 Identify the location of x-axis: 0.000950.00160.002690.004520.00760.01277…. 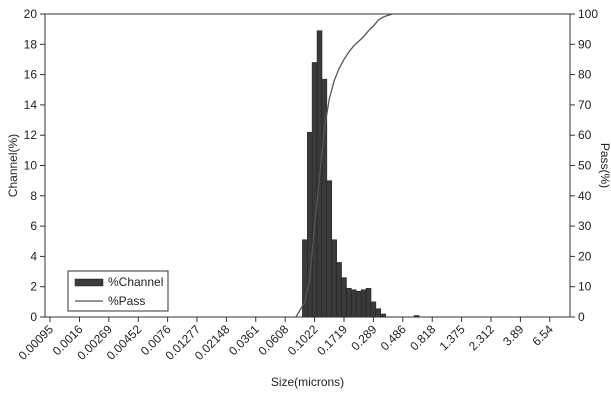
(286, 340).